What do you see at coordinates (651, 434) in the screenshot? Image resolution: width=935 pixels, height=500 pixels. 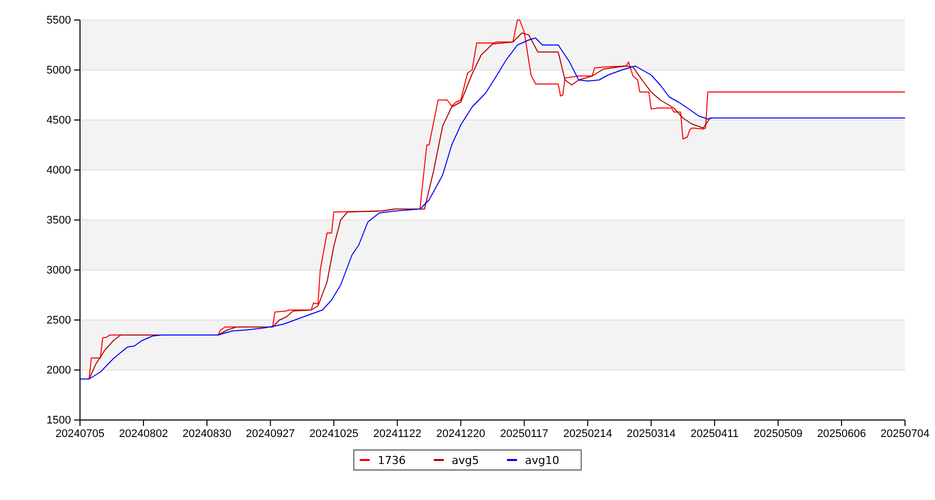 I see `x-tick-label: 20250314` at bounding box center [651, 434].